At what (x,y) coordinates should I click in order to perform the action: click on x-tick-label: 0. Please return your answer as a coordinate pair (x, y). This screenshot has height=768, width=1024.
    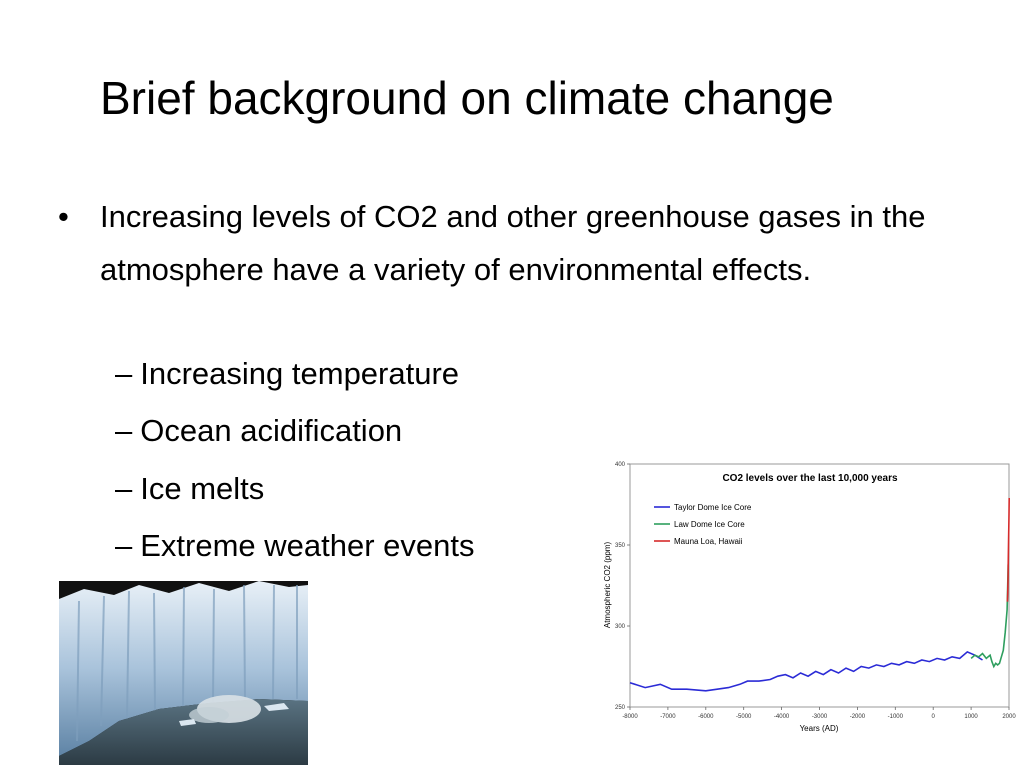
    Looking at the image, I should click on (934, 717).